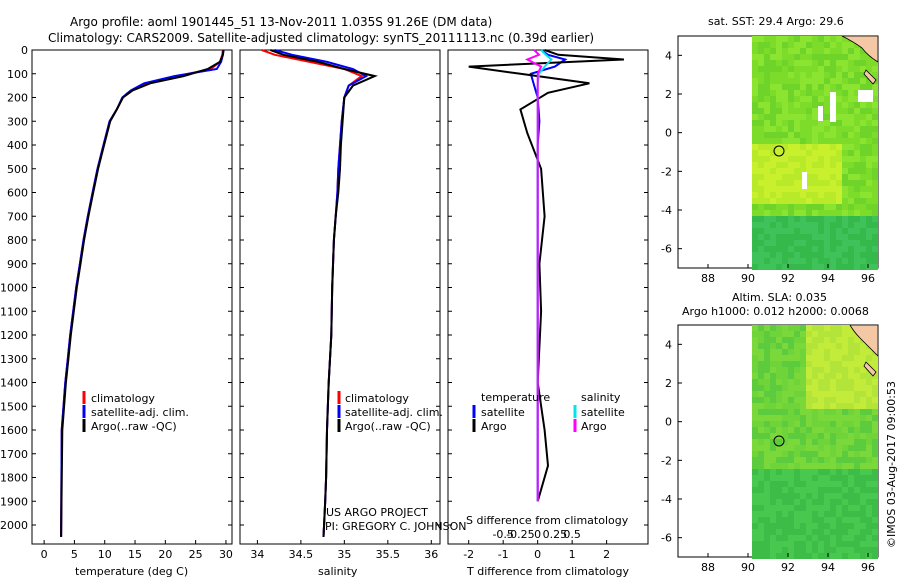  Describe the element at coordinates (606, 554) in the screenshot. I see `x-tick-label: 2` at that location.